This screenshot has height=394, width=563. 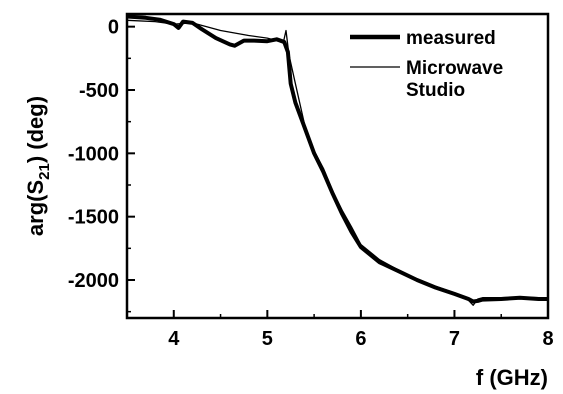 I want to click on y-tick-label: -1500, so click(x=93, y=218).